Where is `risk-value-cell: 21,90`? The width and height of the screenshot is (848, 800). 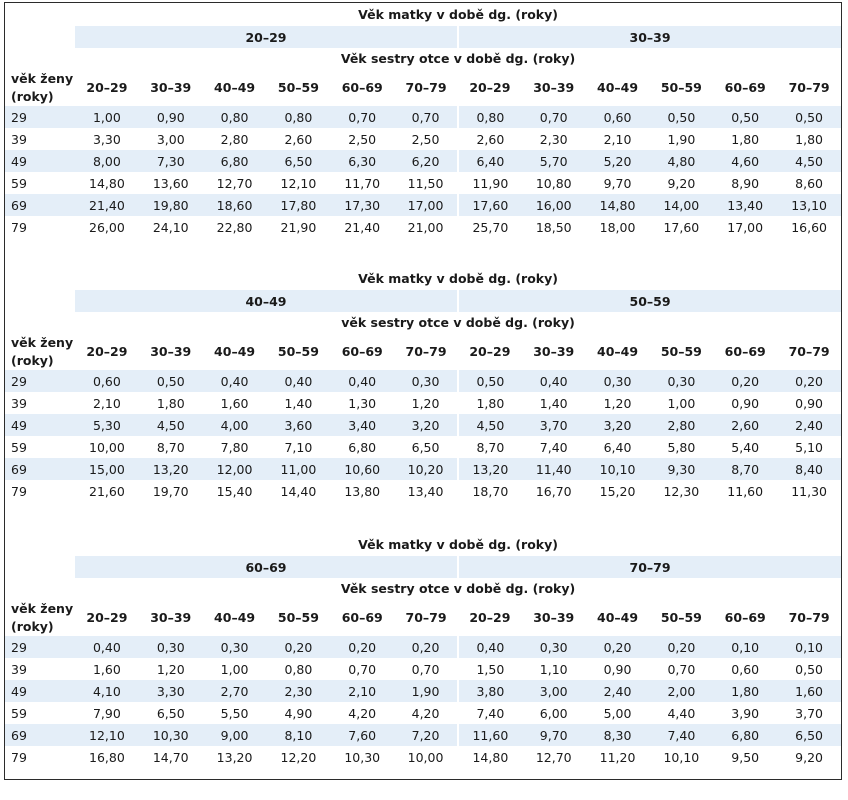
risk-value-cell: 21,90 is located at coordinates (298, 227).